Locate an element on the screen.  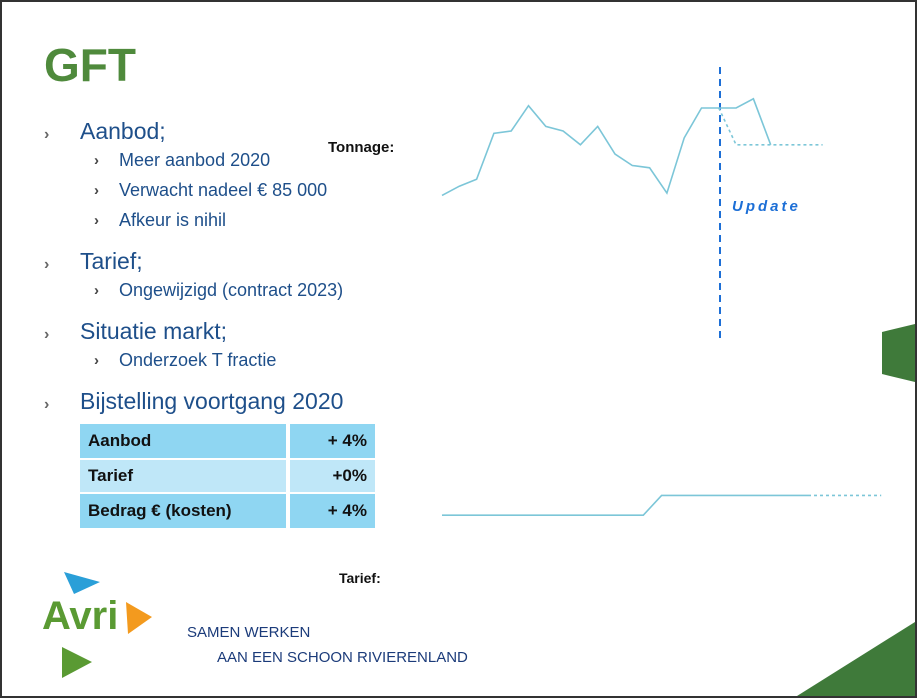
bullet: Bijstelling voortgang 2020 is located at coordinates (212, 401).